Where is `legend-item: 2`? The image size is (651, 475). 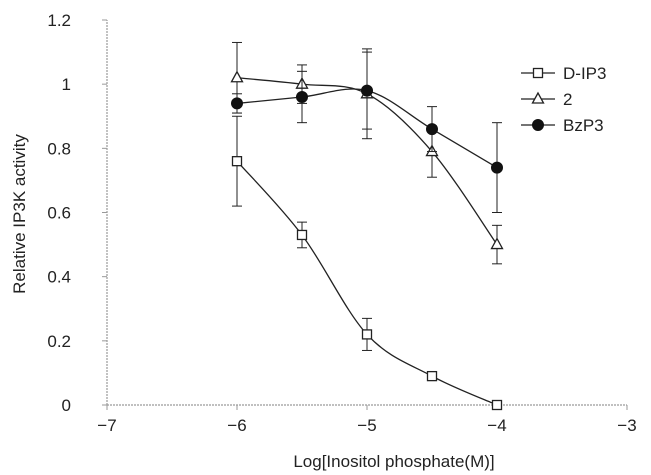 legend-item: 2 is located at coordinates (546, 99).